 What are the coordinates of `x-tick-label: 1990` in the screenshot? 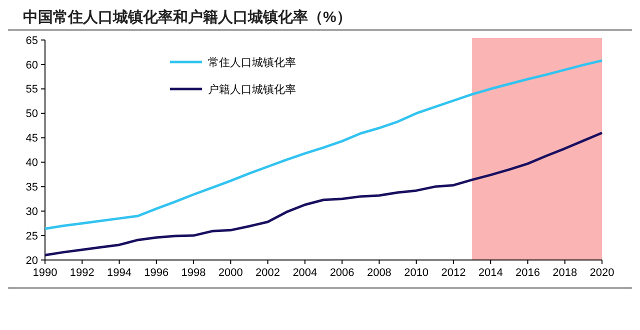 It's located at (45, 273).